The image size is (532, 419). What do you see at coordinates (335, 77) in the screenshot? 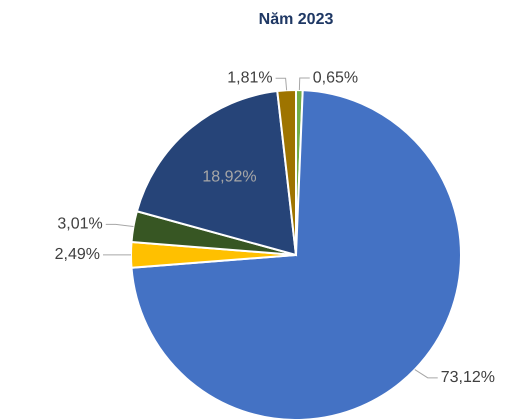
I see `data-label: 0,65%` at bounding box center [335, 77].